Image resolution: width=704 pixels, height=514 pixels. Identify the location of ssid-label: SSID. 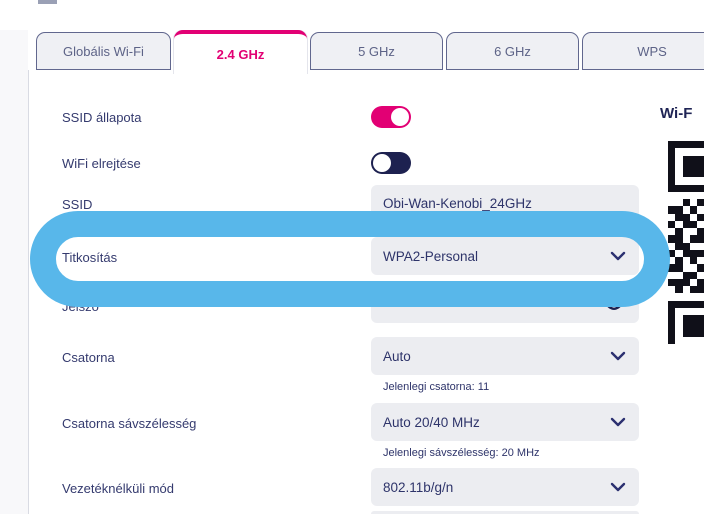
(77, 204).